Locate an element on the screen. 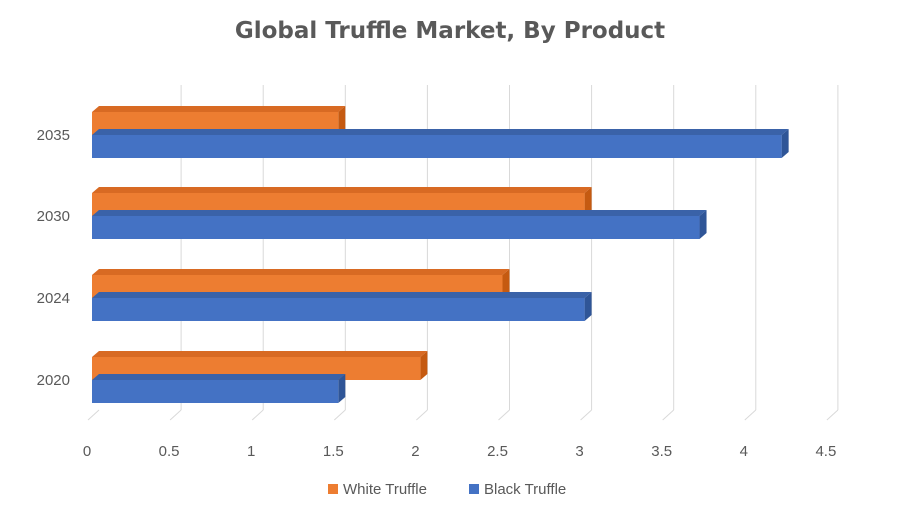  x-tick-label: 1.5 is located at coordinates (333, 451).